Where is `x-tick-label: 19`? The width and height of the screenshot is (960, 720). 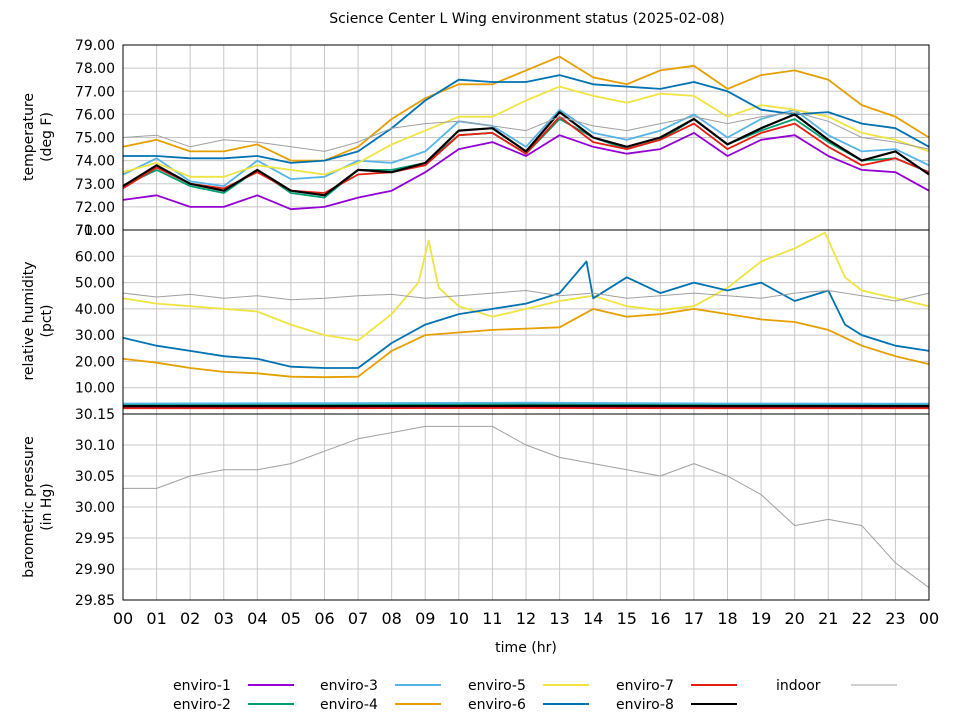
x-tick-label: 19 is located at coordinates (761, 618).